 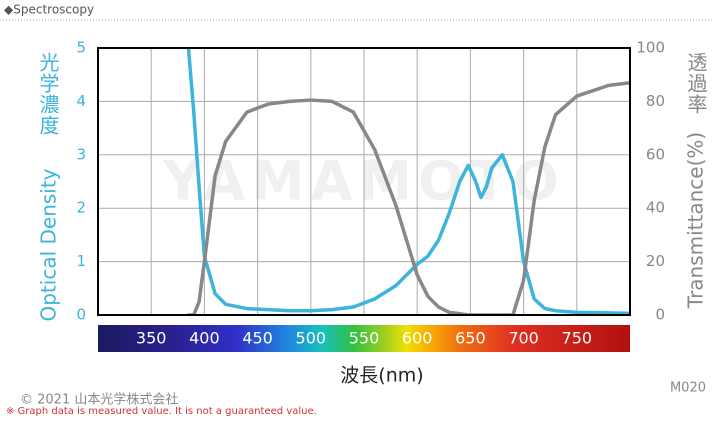 What do you see at coordinates (81, 154) in the screenshot?
I see `y-tick-label: 3` at bounding box center [81, 154].